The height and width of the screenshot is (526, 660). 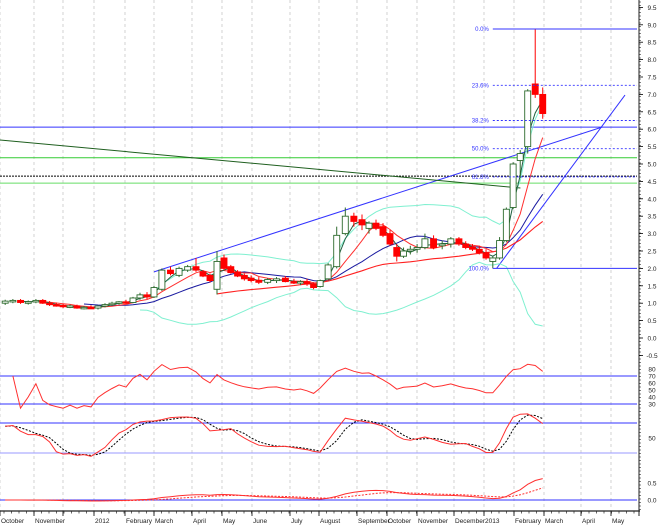 What do you see at coordinates (274, 490) in the screenshot?
I see `macd-line` at bounding box center [274, 490].